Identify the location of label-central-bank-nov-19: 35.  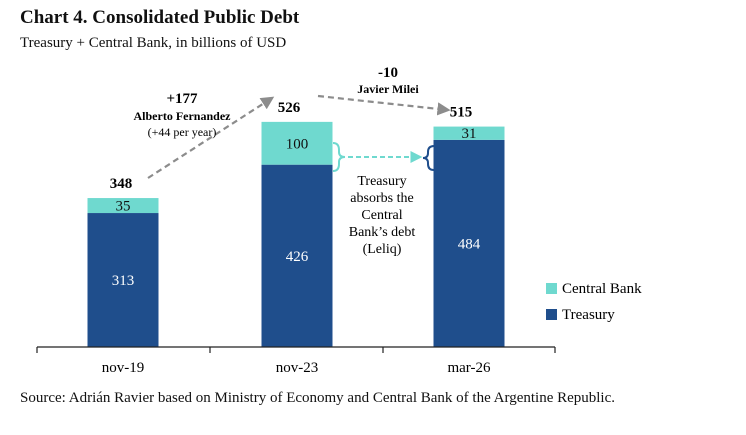
(123, 207).